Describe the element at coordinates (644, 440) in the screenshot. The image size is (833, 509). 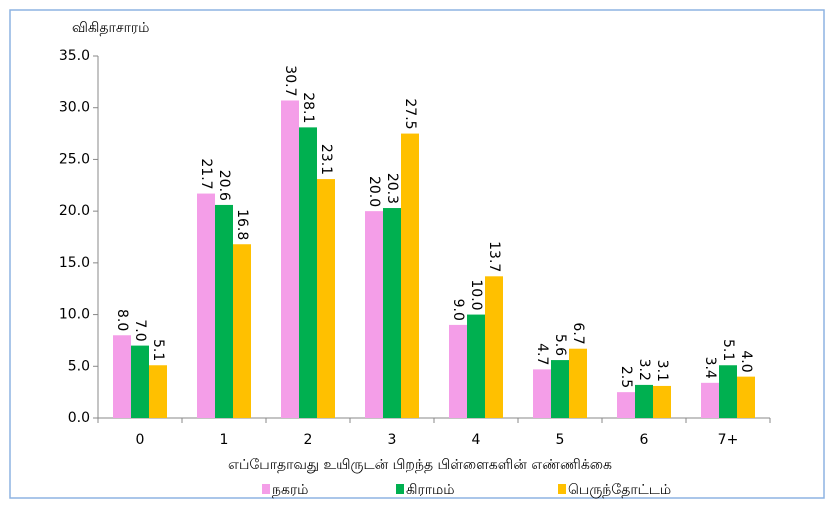
I see `x-tick-label: 6` at that location.